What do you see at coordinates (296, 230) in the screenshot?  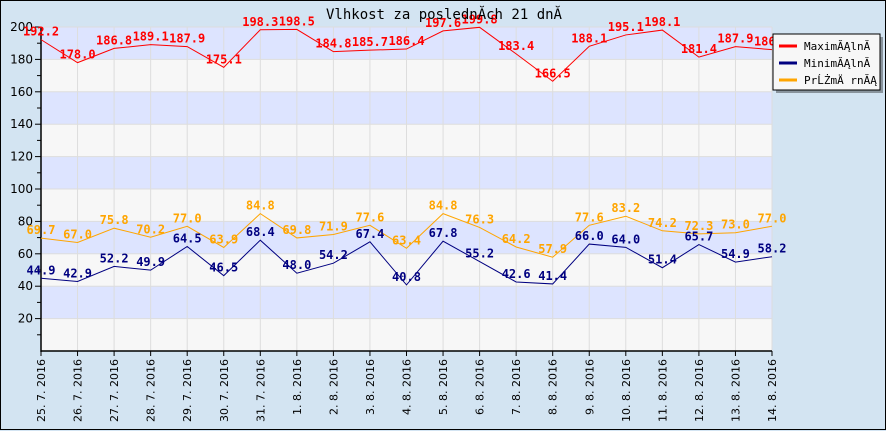 I see `data-label: 69.8` at bounding box center [296, 230].